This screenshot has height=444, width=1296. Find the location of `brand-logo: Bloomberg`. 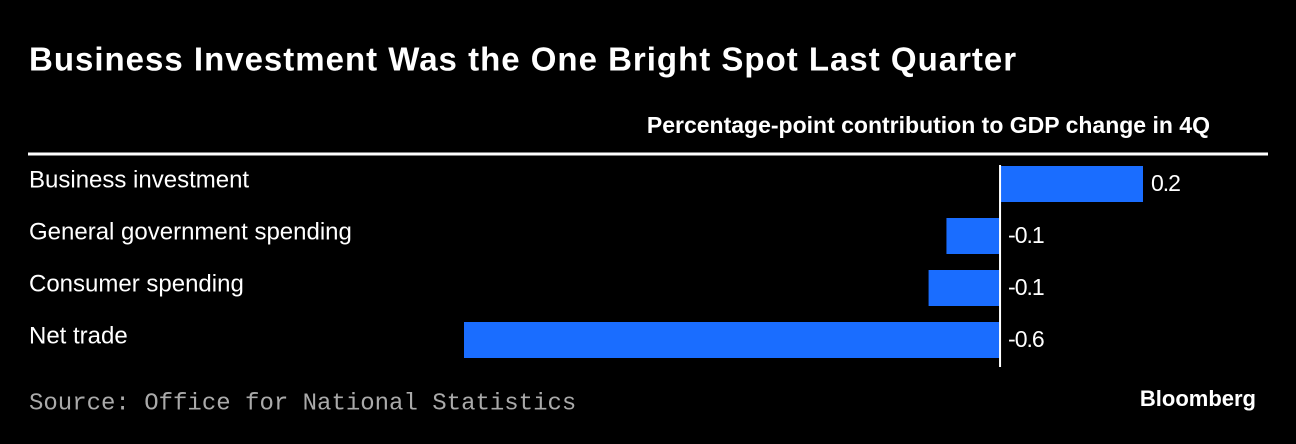

brand-logo: Bloomberg is located at coordinates (1198, 398).